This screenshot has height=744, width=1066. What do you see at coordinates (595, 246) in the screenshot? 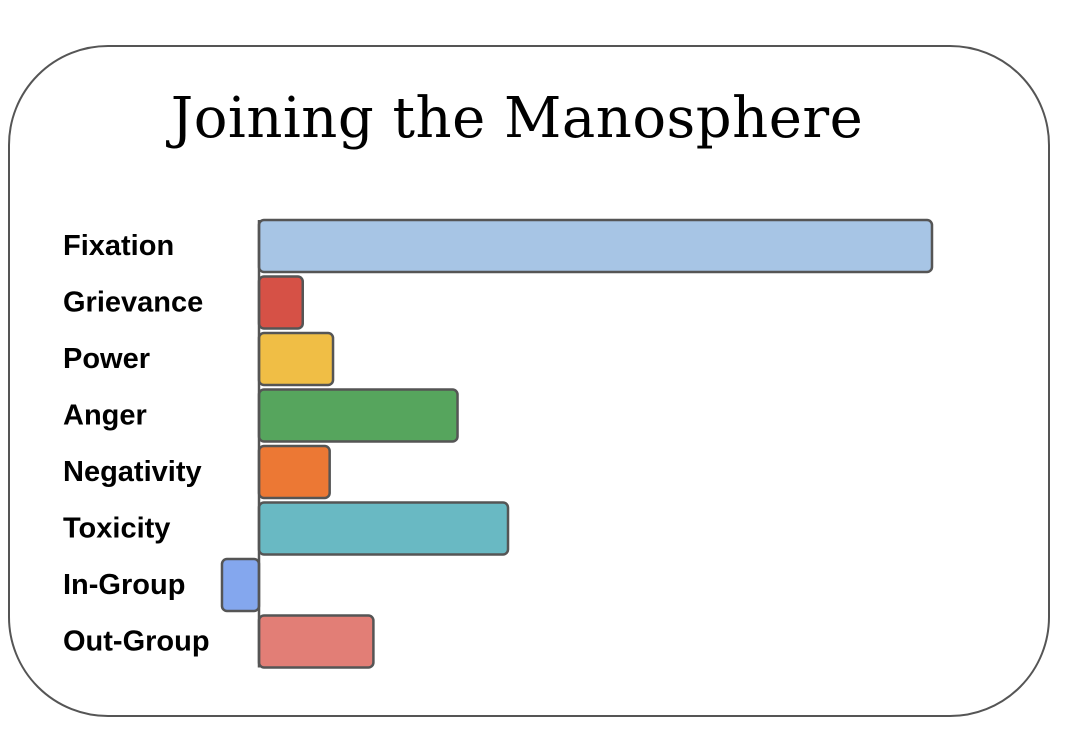
I see `bar-fixation` at bounding box center [595, 246].